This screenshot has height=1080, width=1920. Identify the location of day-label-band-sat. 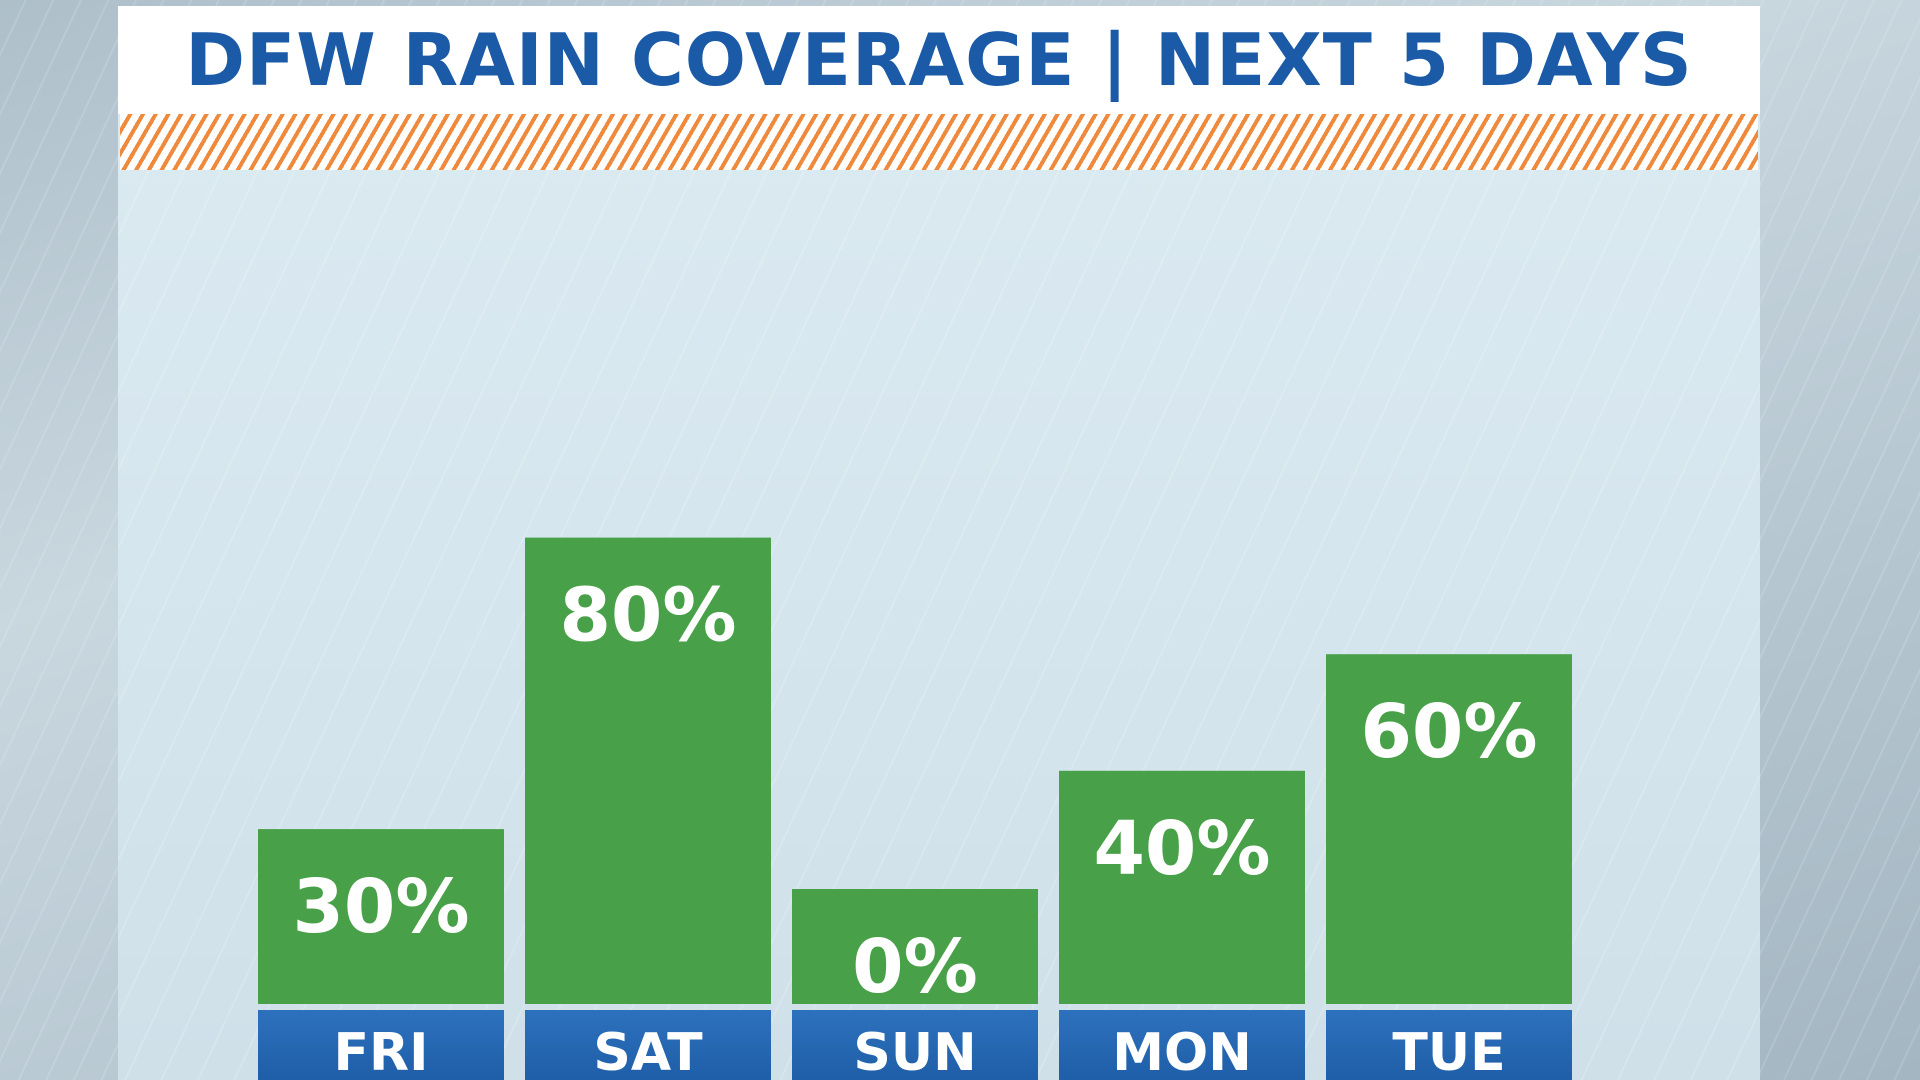
(648, 1045).